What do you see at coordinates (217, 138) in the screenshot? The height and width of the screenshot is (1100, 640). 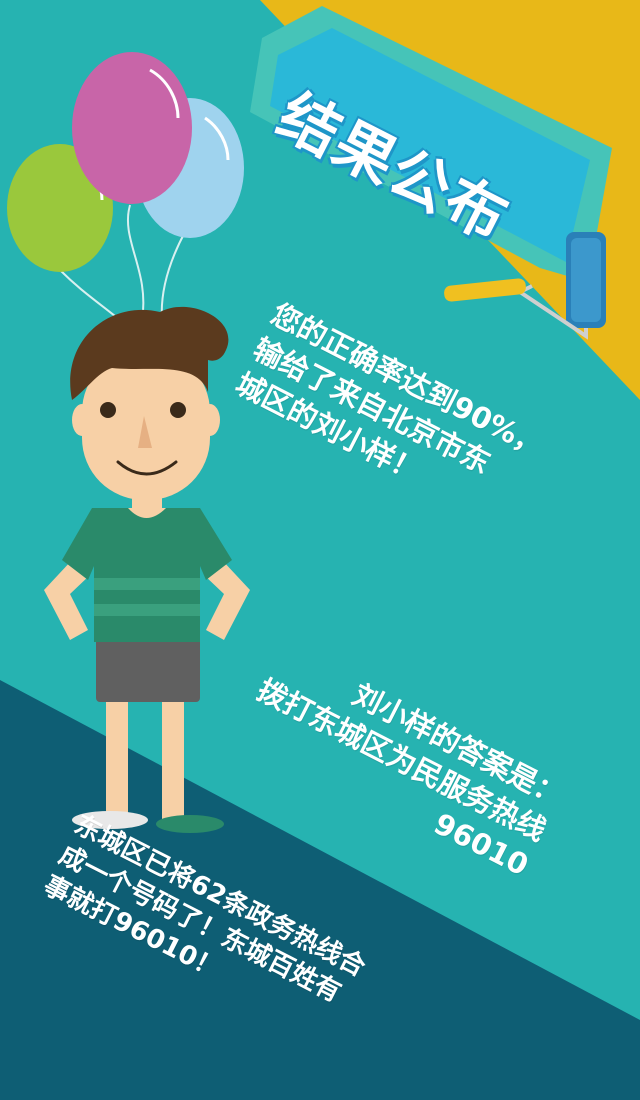 I see `balloon-blue-shine` at bounding box center [217, 138].